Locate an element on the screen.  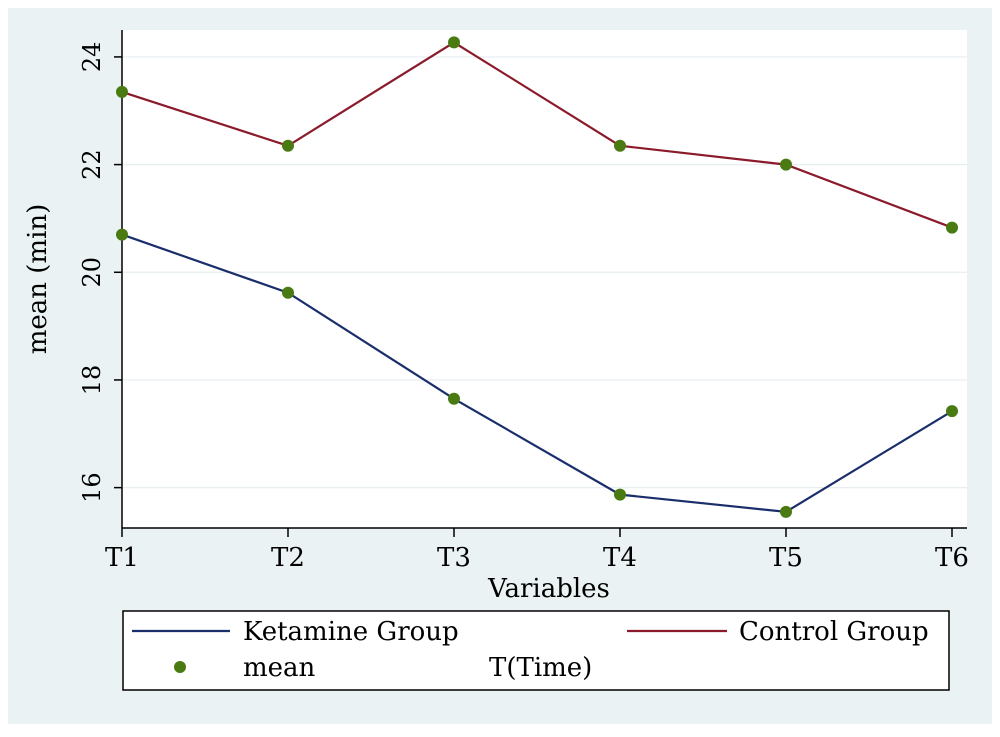
x-tick-label: T6 is located at coordinates (952, 558).